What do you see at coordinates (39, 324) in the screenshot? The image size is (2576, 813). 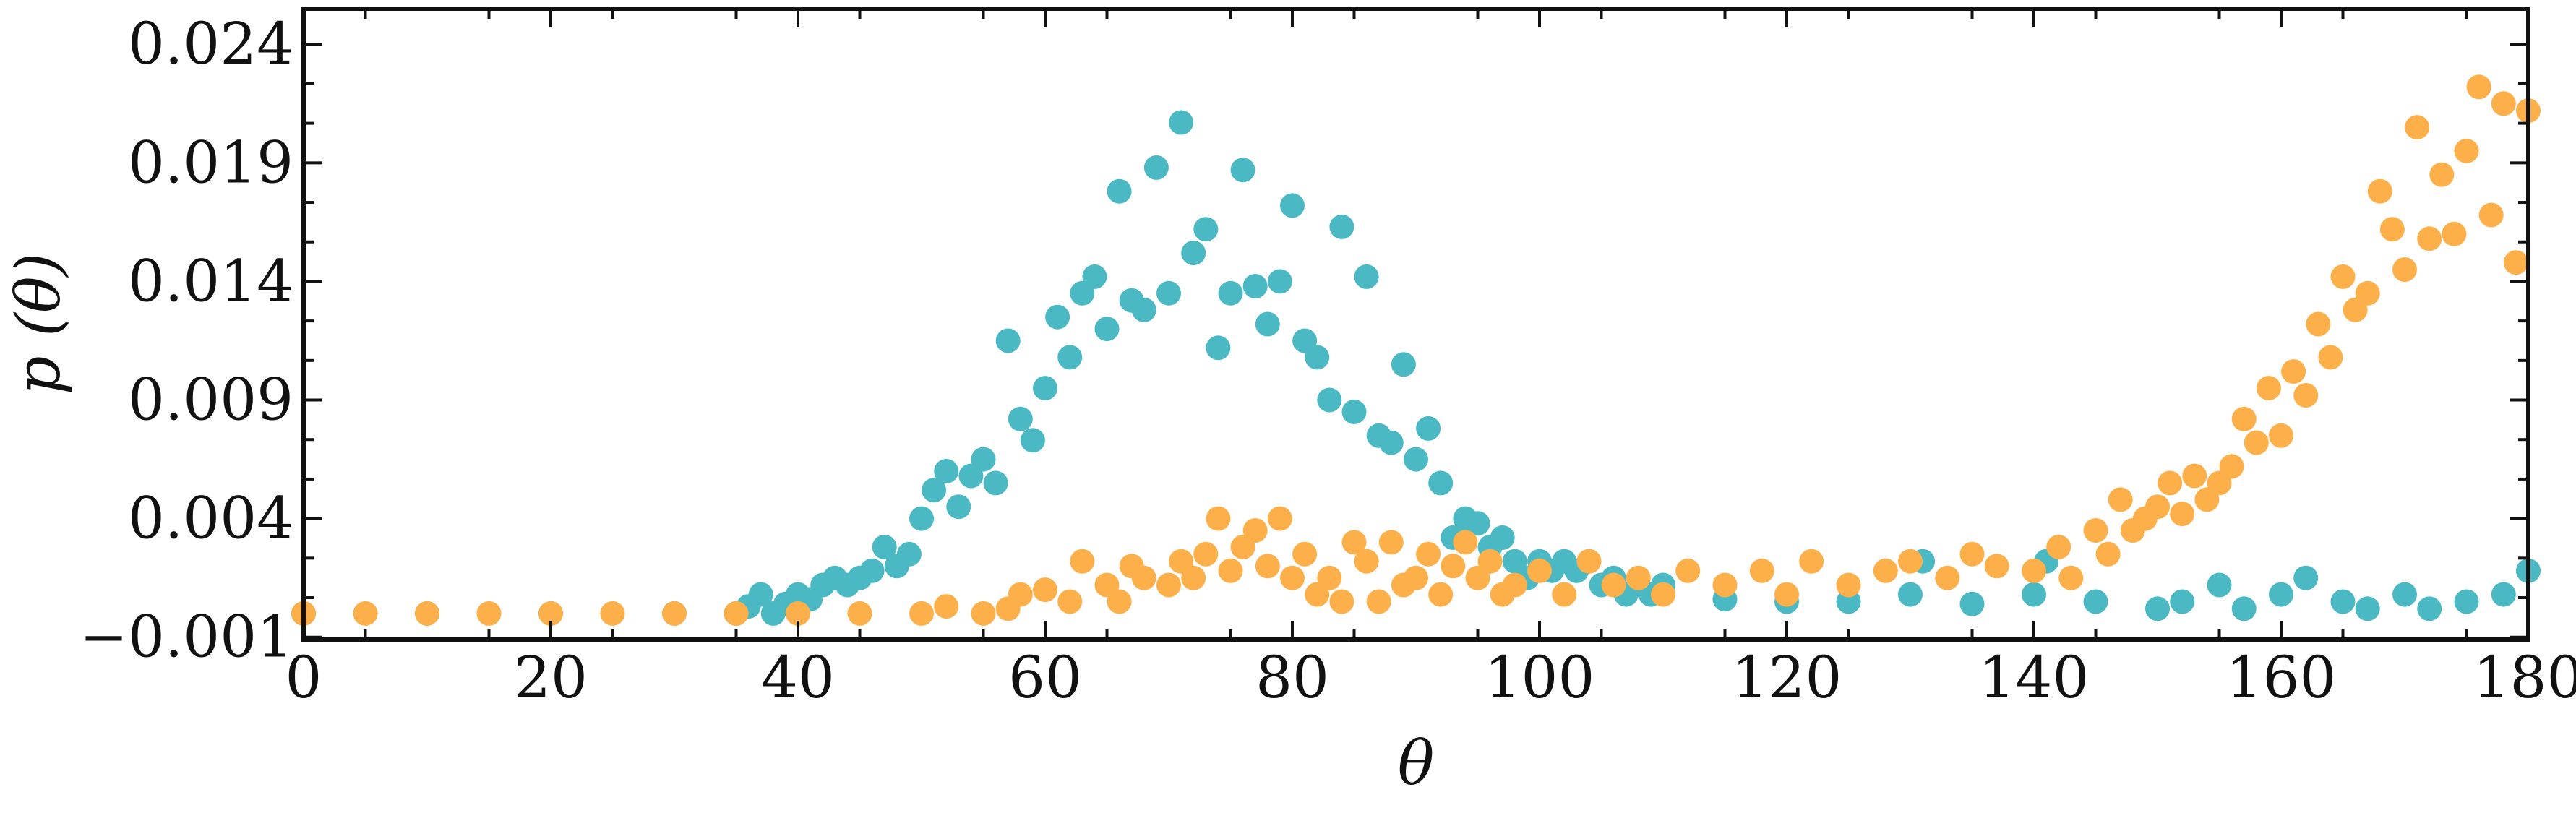 I see `y-axis-label: p (θ)` at bounding box center [39, 324].